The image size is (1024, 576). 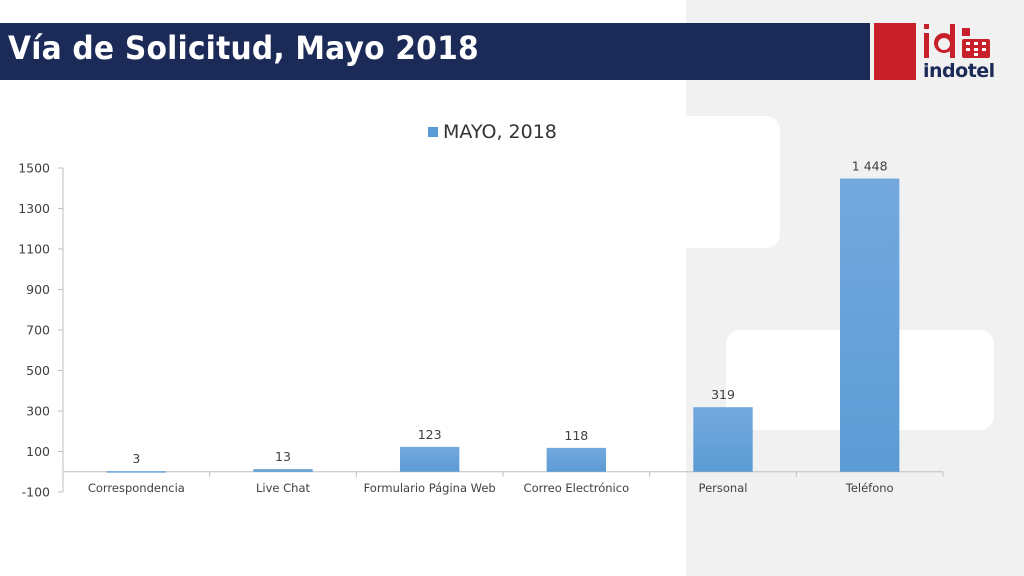 What do you see at coordinates (710, 182) in the screenshot?
I see `background-panel-card` at bounding box center [710, 182].